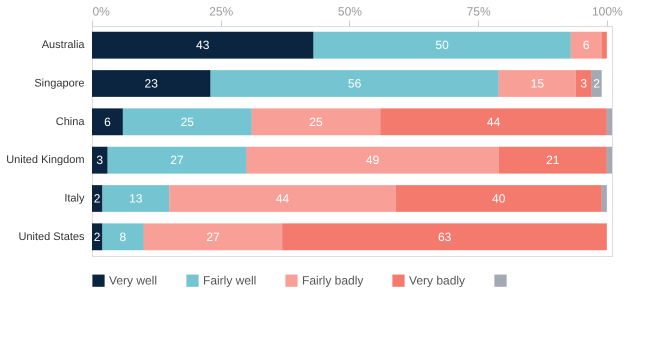 This screenshot has width=672, height=339. I want to click on legend-label: Fairly badly, so click(333, 281).